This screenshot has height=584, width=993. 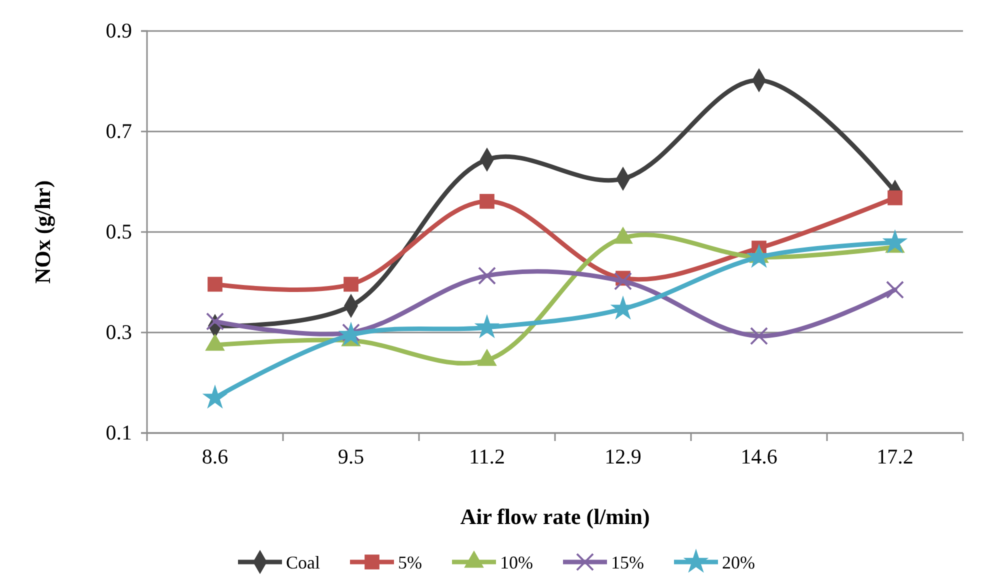 What do you see at coordinates (738, 562) in the screenshot?
I see `legend-label: 20%` at bounding box center [738, 562].